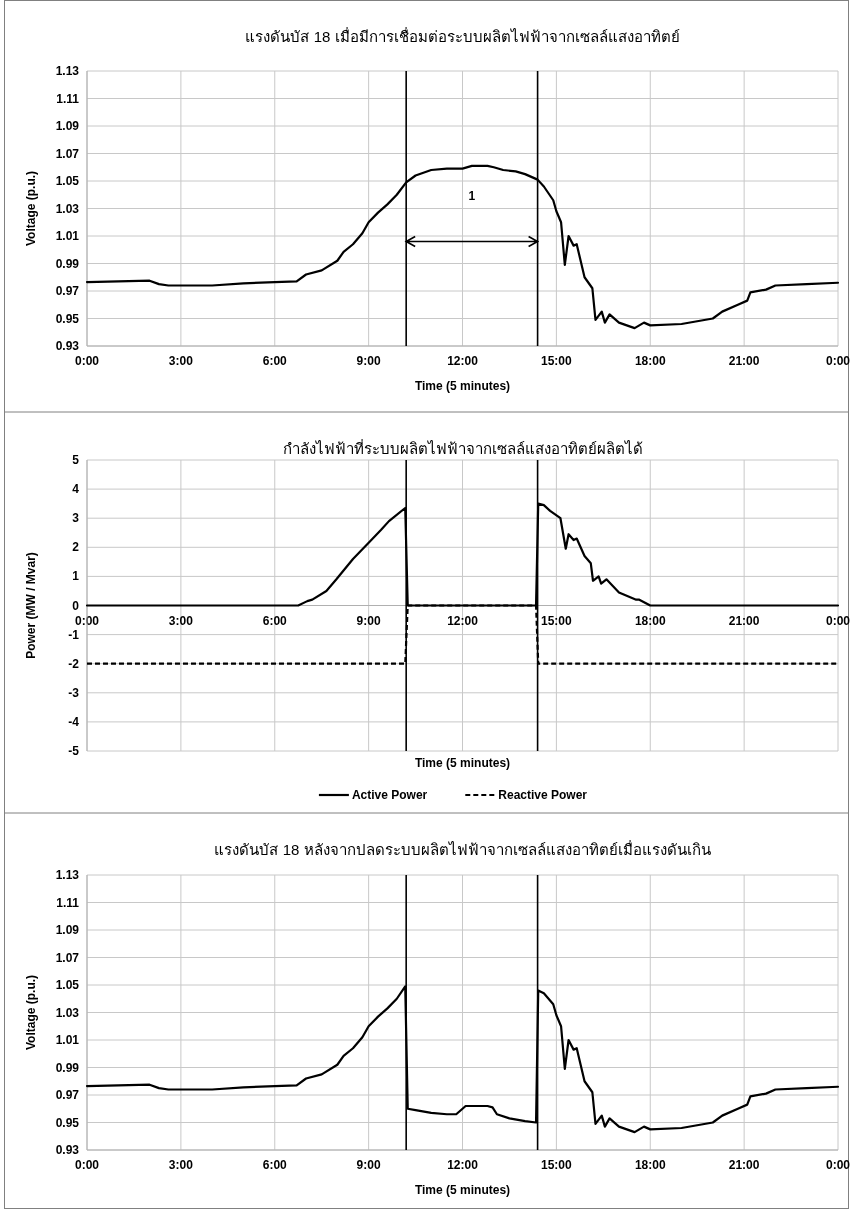 This screenshot has height=1209, width=853. Describe the element at coordinates (472, 196) in the screenshot. I see `annotation: 1` at that location.